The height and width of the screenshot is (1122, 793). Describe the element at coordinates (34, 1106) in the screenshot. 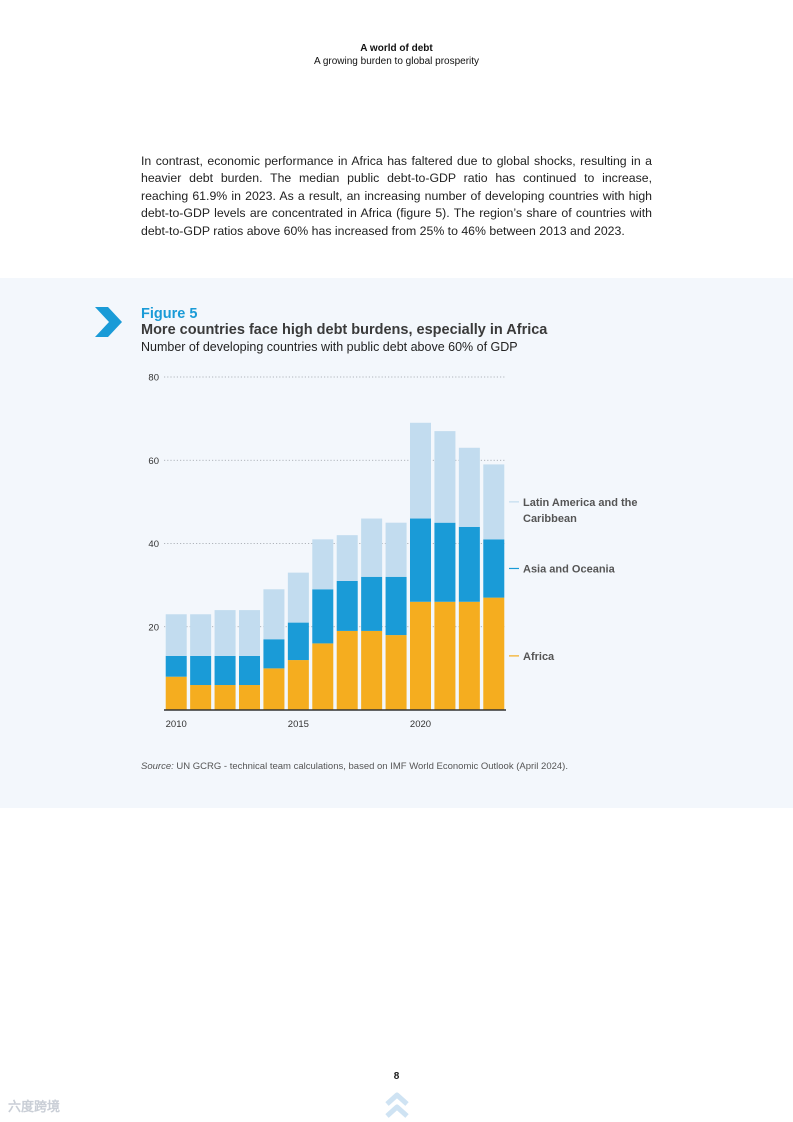

I see `watermark-text: 六度跨境` at that location.